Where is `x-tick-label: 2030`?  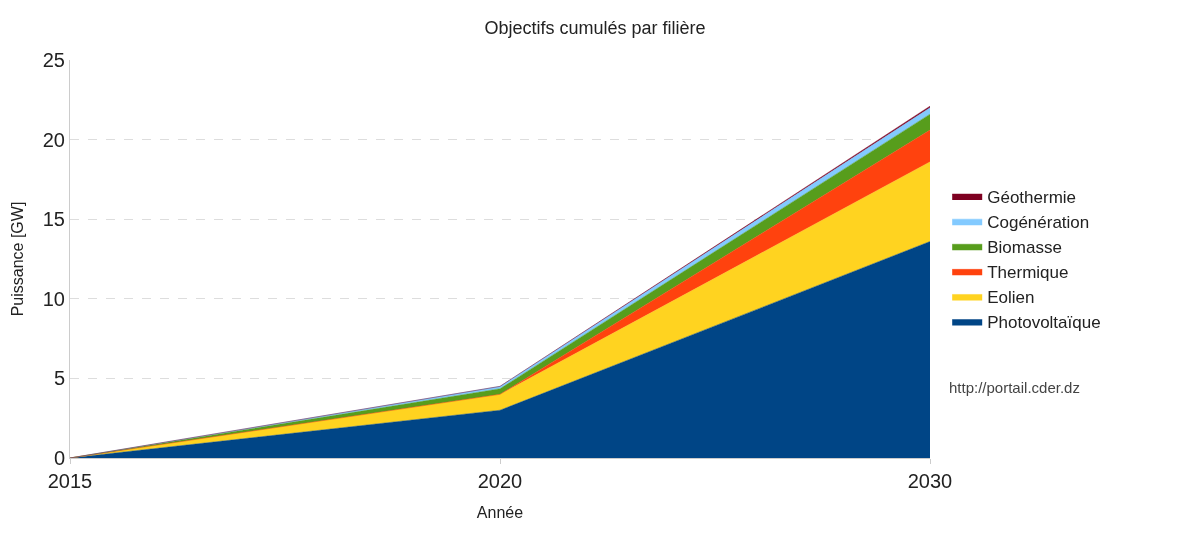
x-tick-label: 2030 is located at coordinates (930, 481).